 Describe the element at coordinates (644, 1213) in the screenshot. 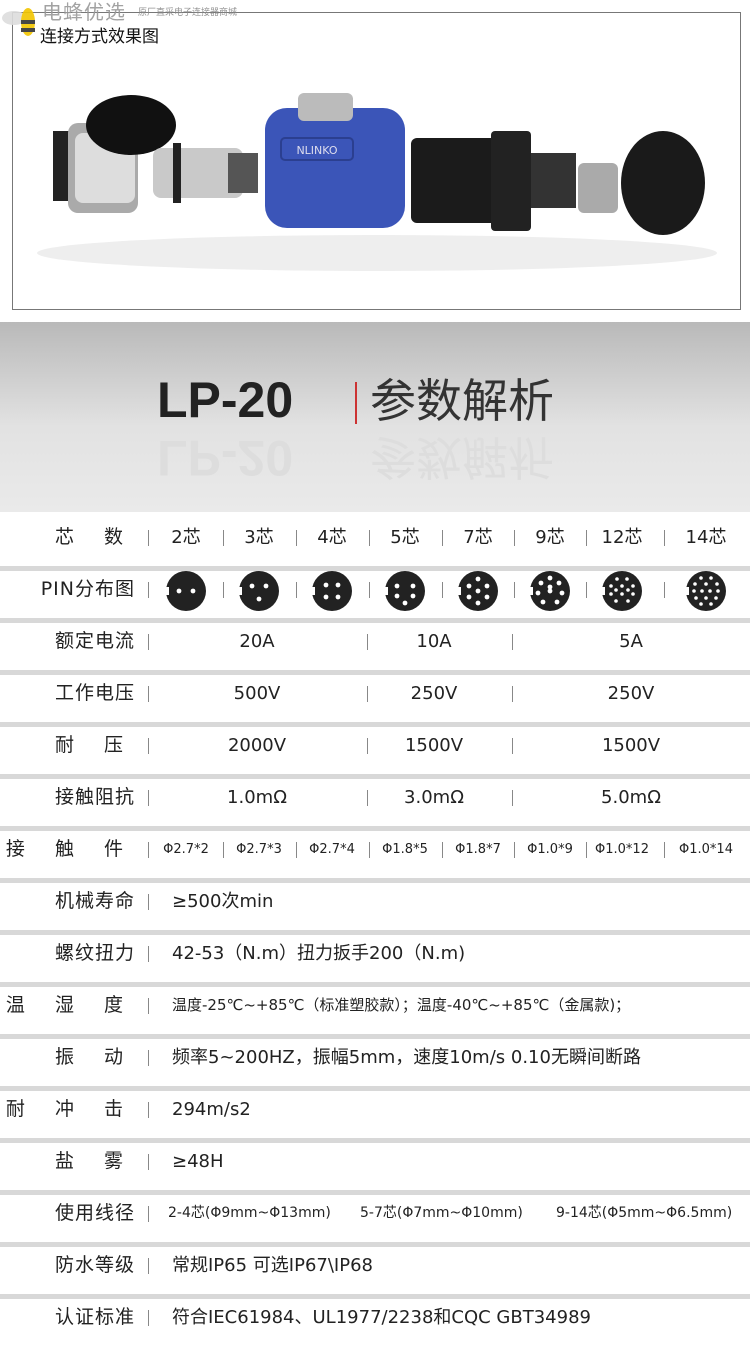

I see `row-value: 9-14芯(Φ5mm~Φ6.5mm)` at that location.